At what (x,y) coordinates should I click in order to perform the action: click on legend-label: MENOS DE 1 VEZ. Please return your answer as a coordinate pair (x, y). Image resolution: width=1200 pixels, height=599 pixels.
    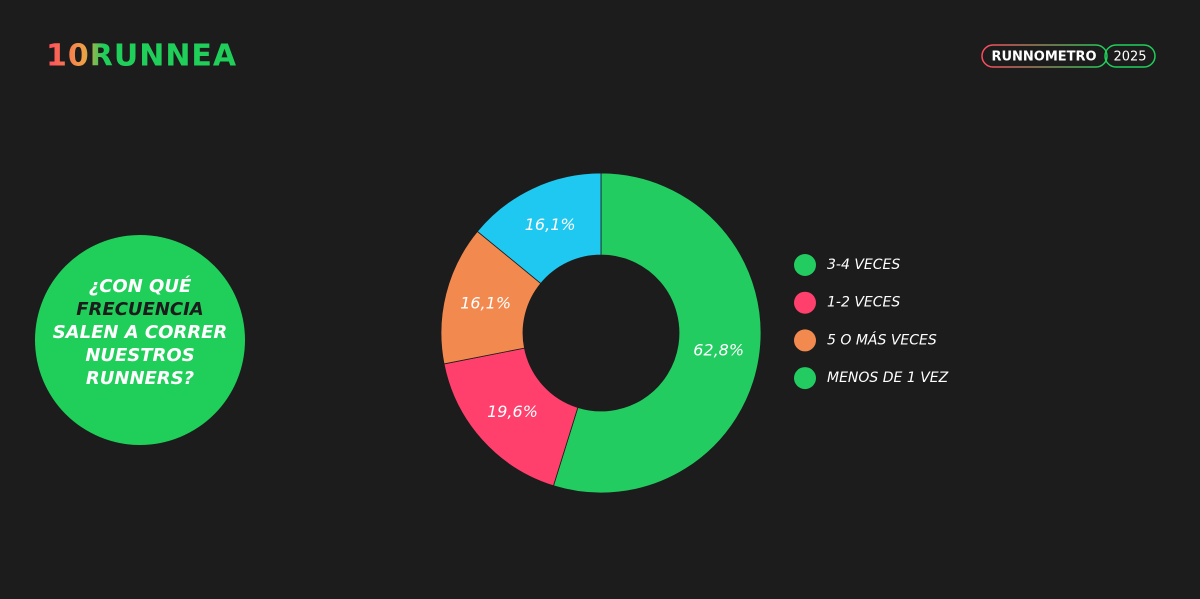
    Looking at the image, I should click on (888, 378).